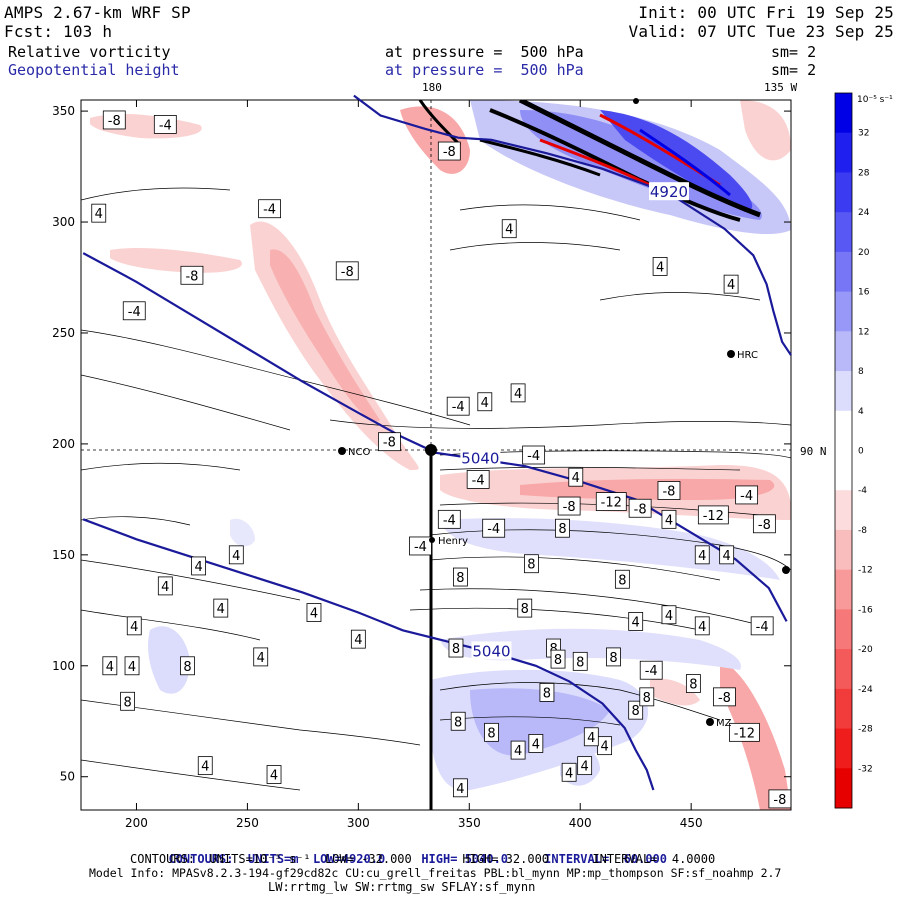  I want to click on x-tick-label: 400, so click(580, 823).